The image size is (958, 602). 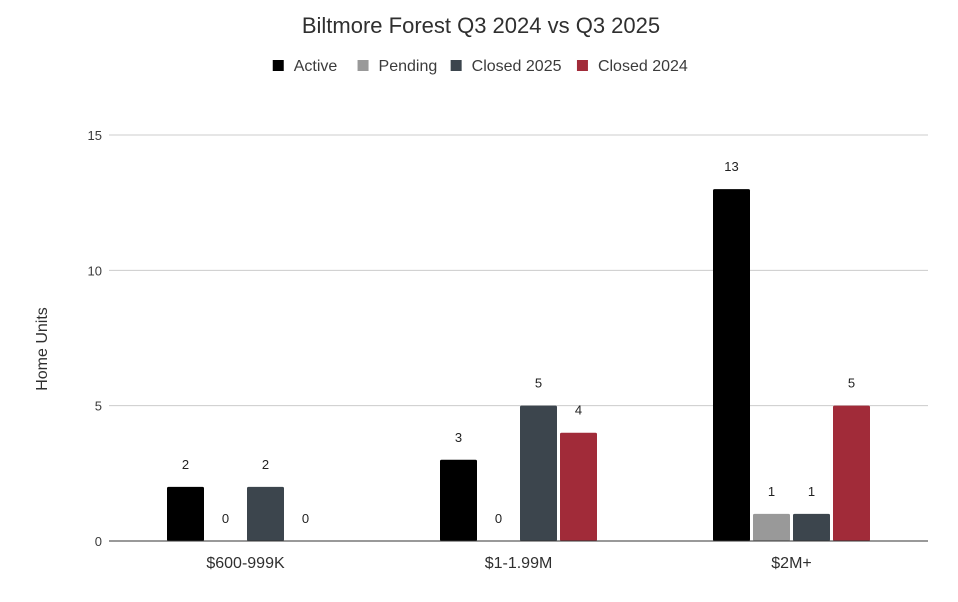 What do you see at coordinates (95, 135) in the screenshot?
I see `y-tick-label: 15` at bounding box center [95, 135].